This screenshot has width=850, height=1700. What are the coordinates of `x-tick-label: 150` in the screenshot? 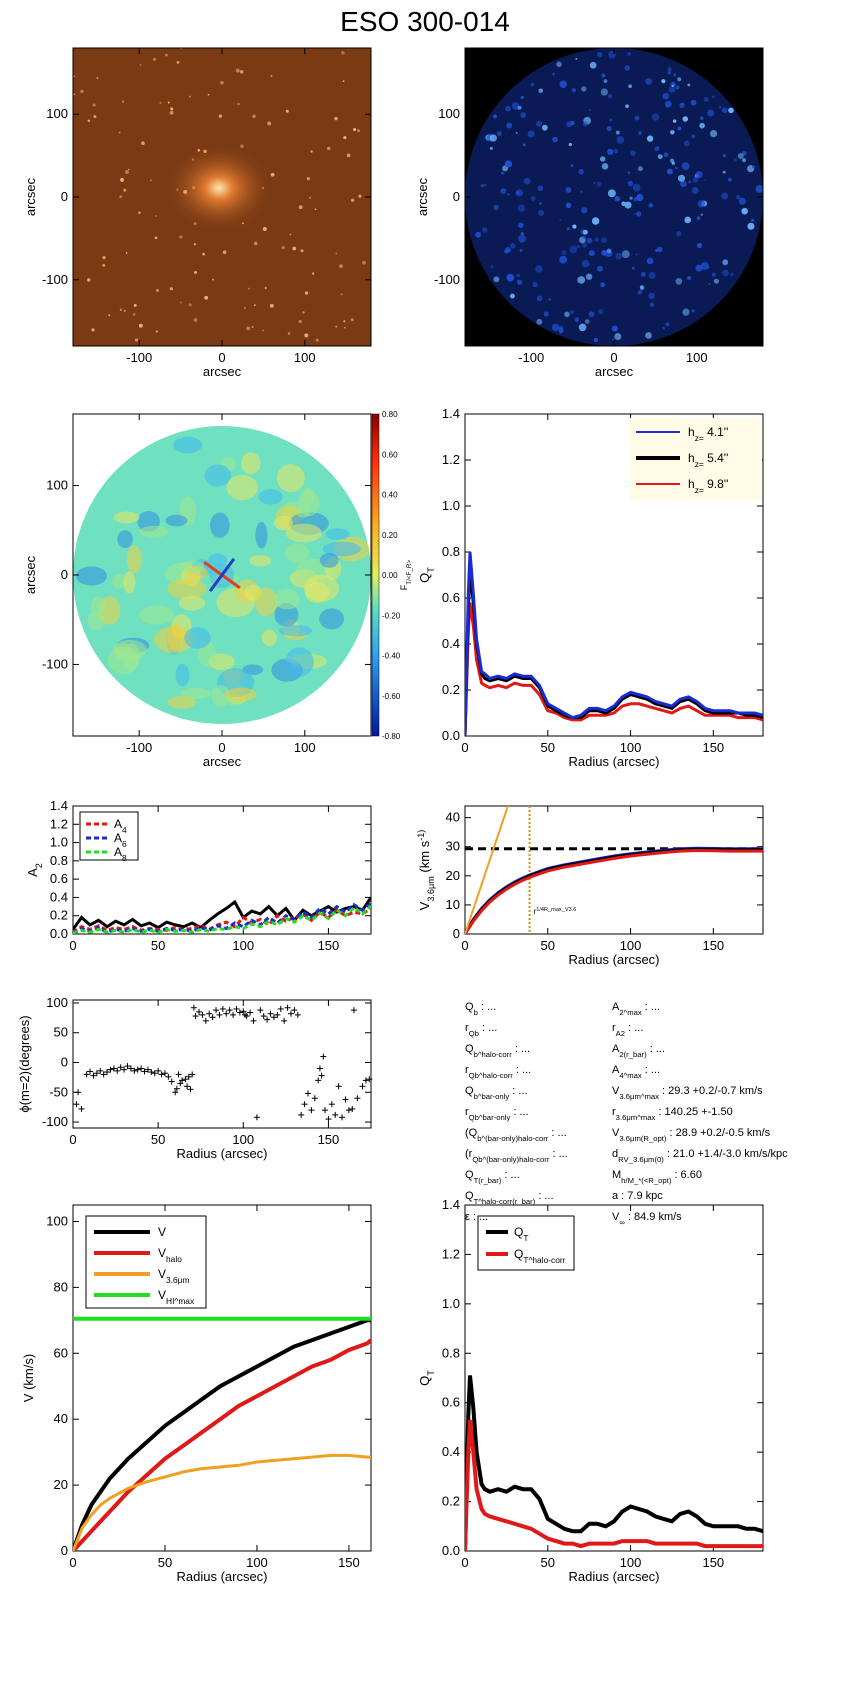 It's located at (713, 1562).